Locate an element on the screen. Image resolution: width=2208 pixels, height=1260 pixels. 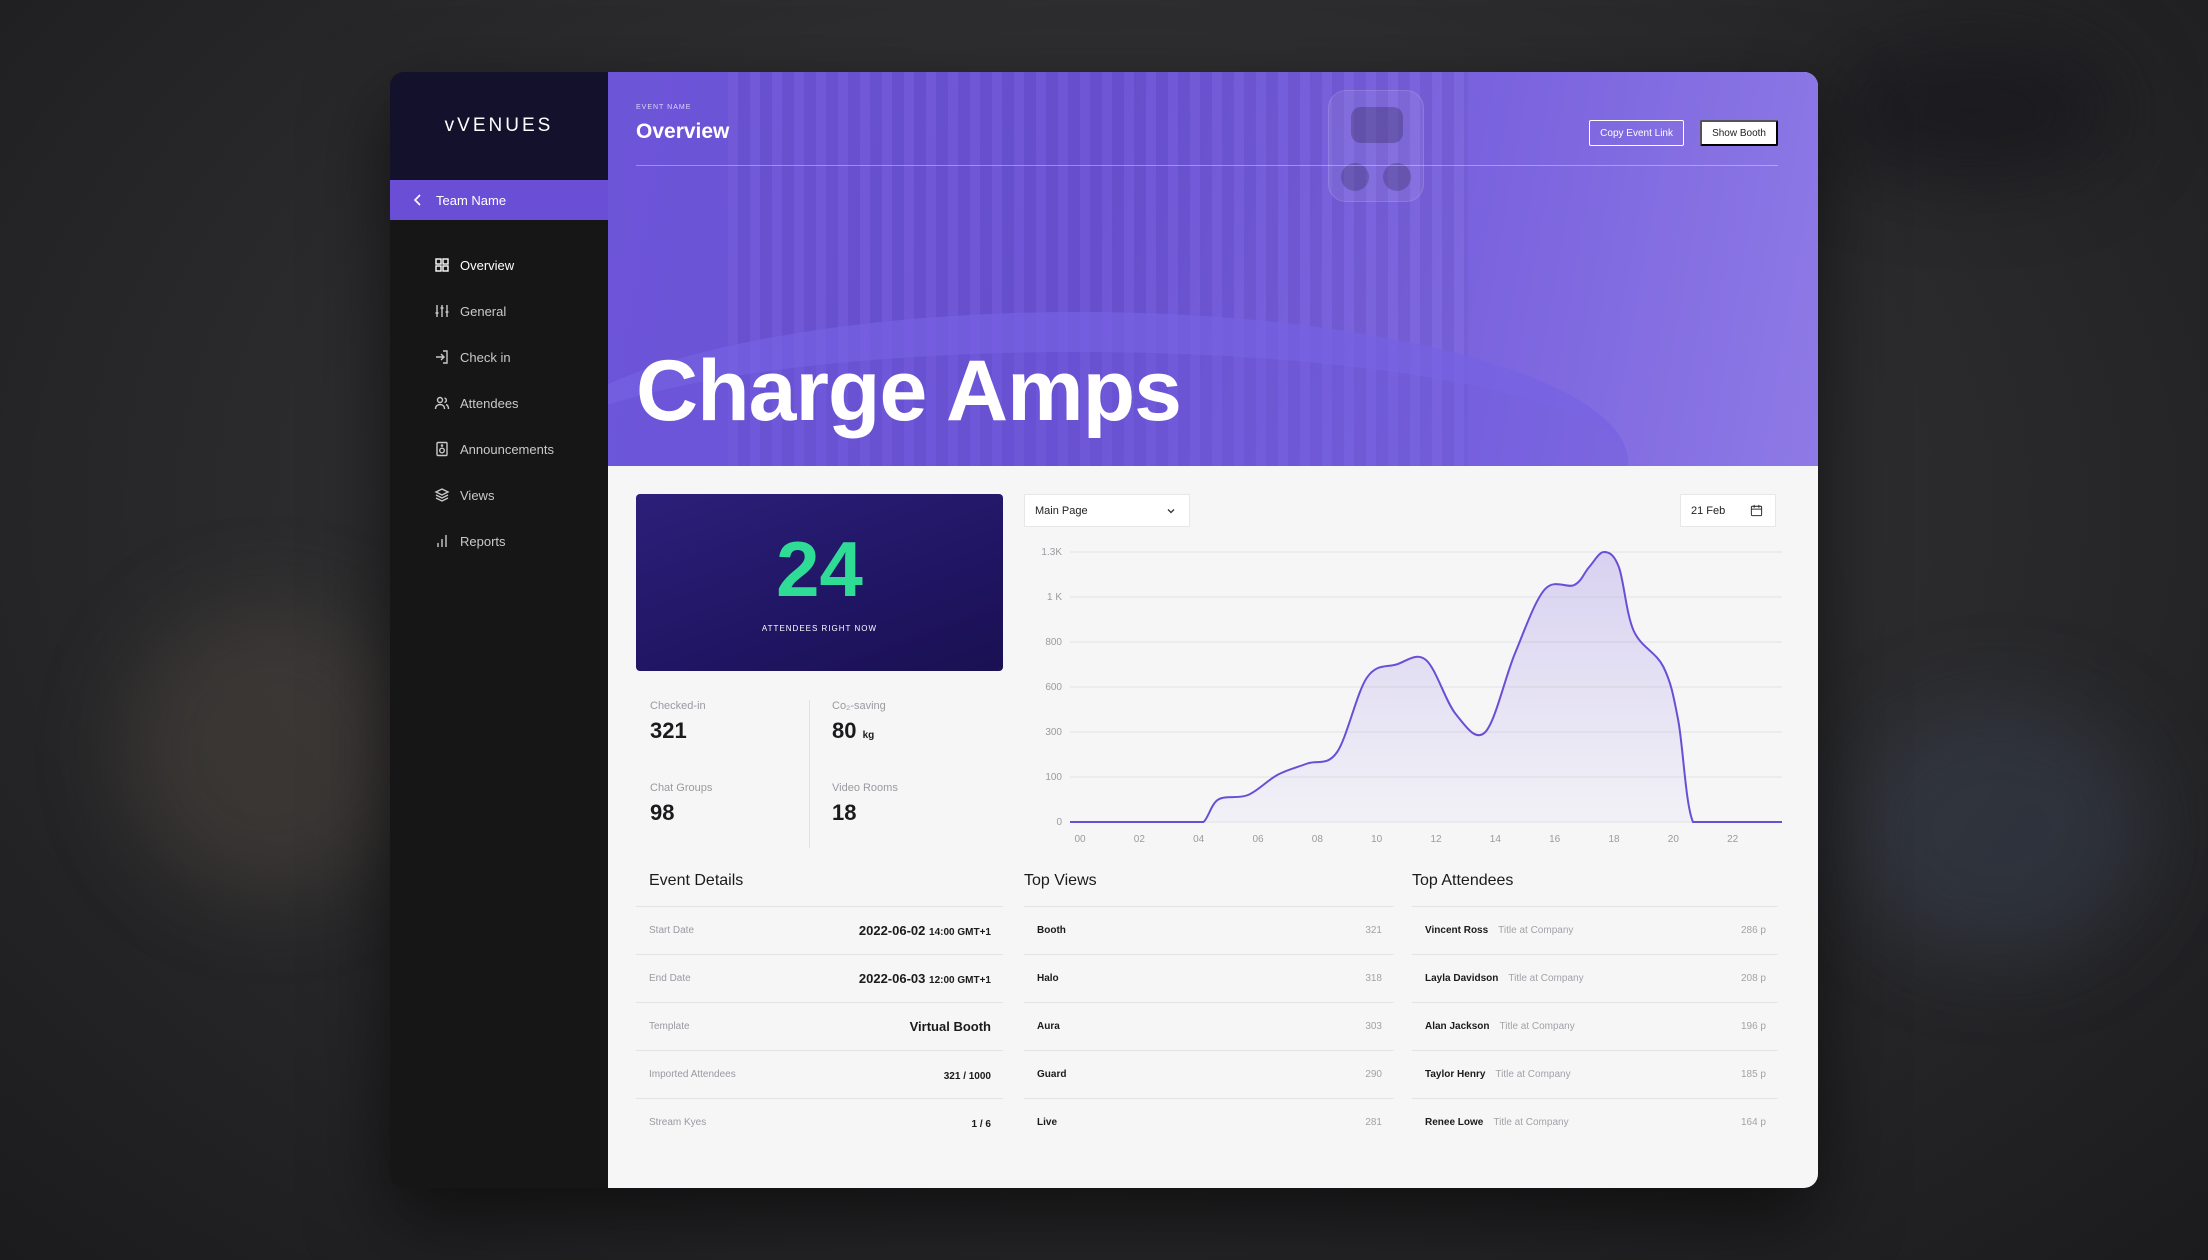
x-tick-label: 00 is located at coordinates (1080, 839).